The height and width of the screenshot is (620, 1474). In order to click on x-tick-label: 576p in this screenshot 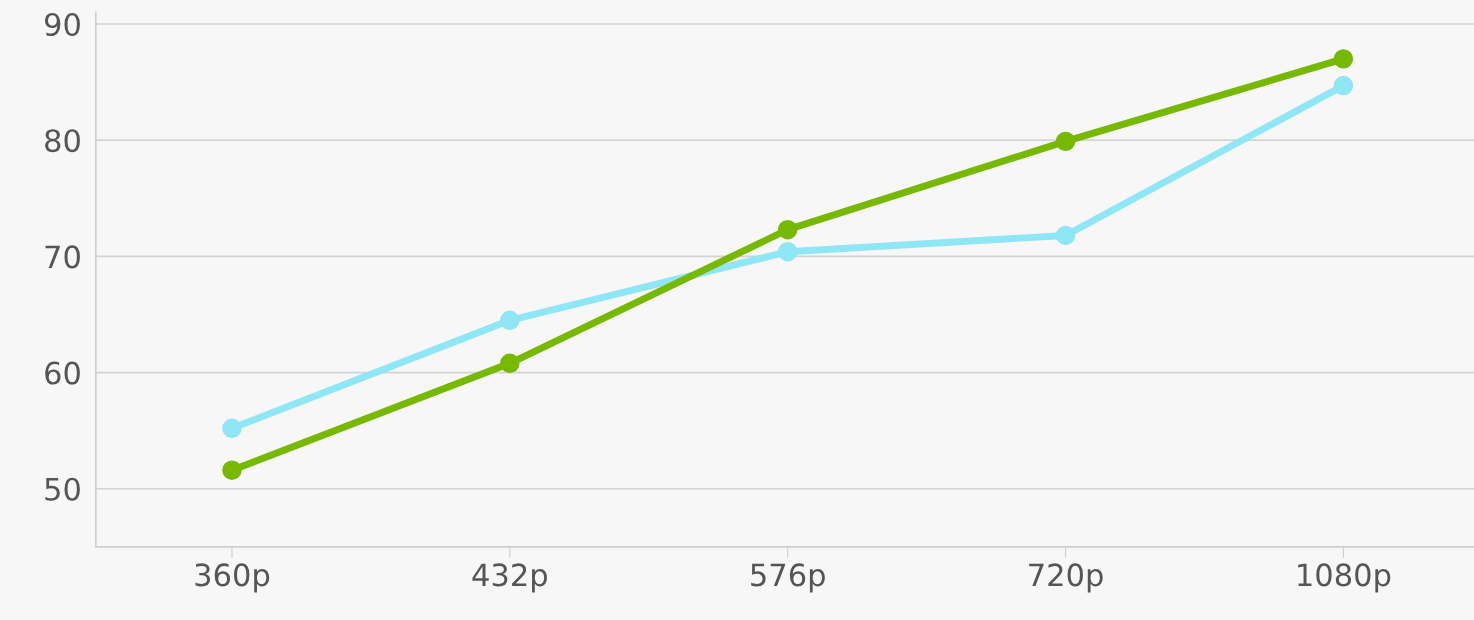, I will do `click(788, 578)`.